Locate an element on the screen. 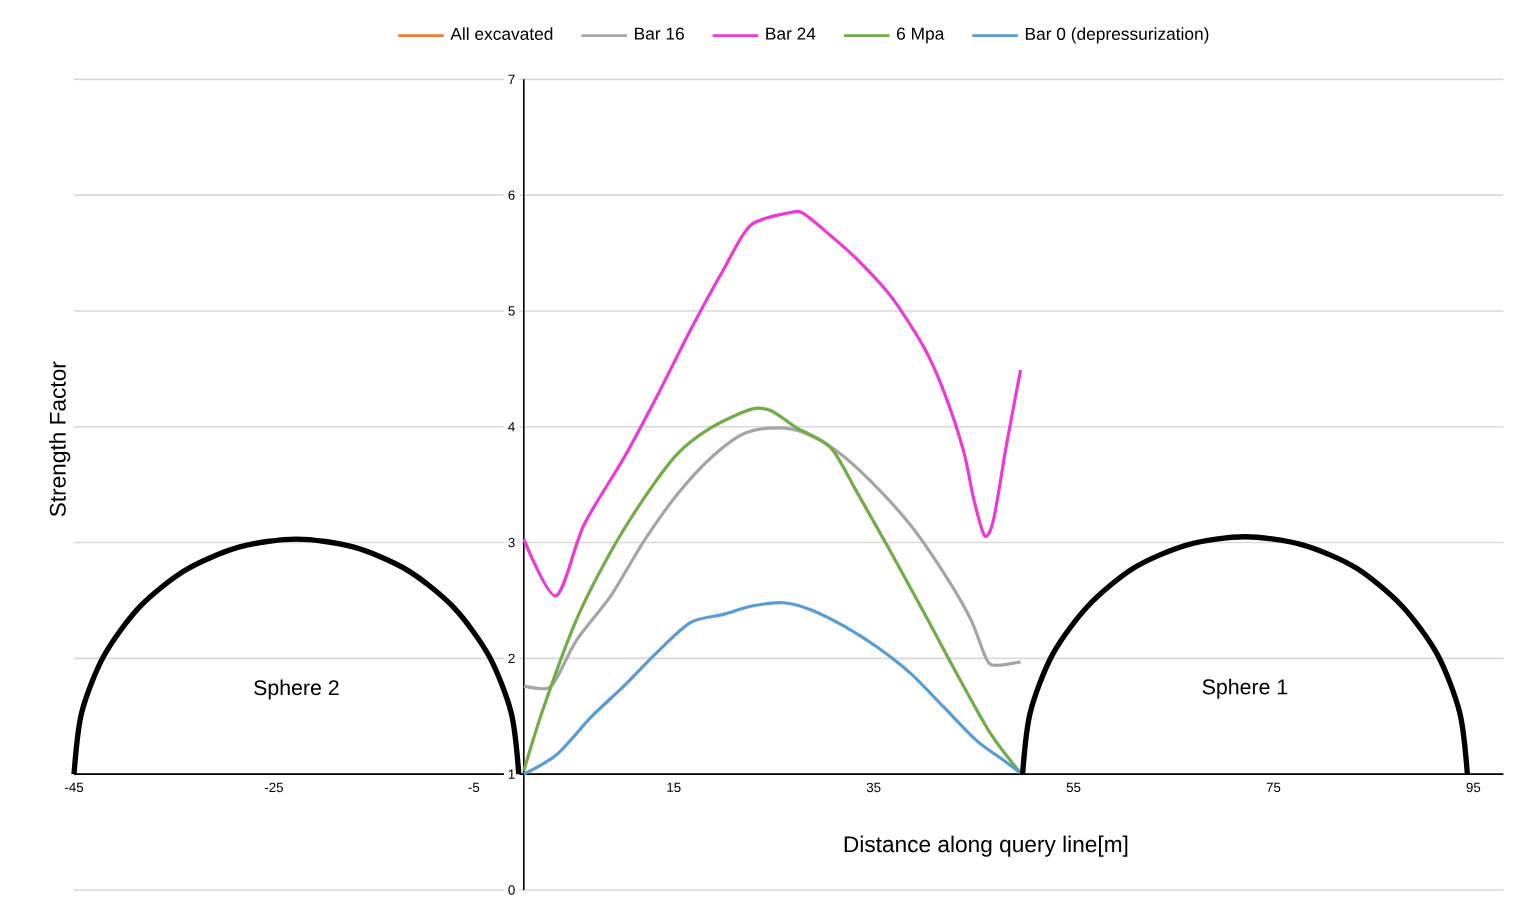 The image size is (1514, 920). y-axis-title: Strength Factor is located at coordinates (60, 439).